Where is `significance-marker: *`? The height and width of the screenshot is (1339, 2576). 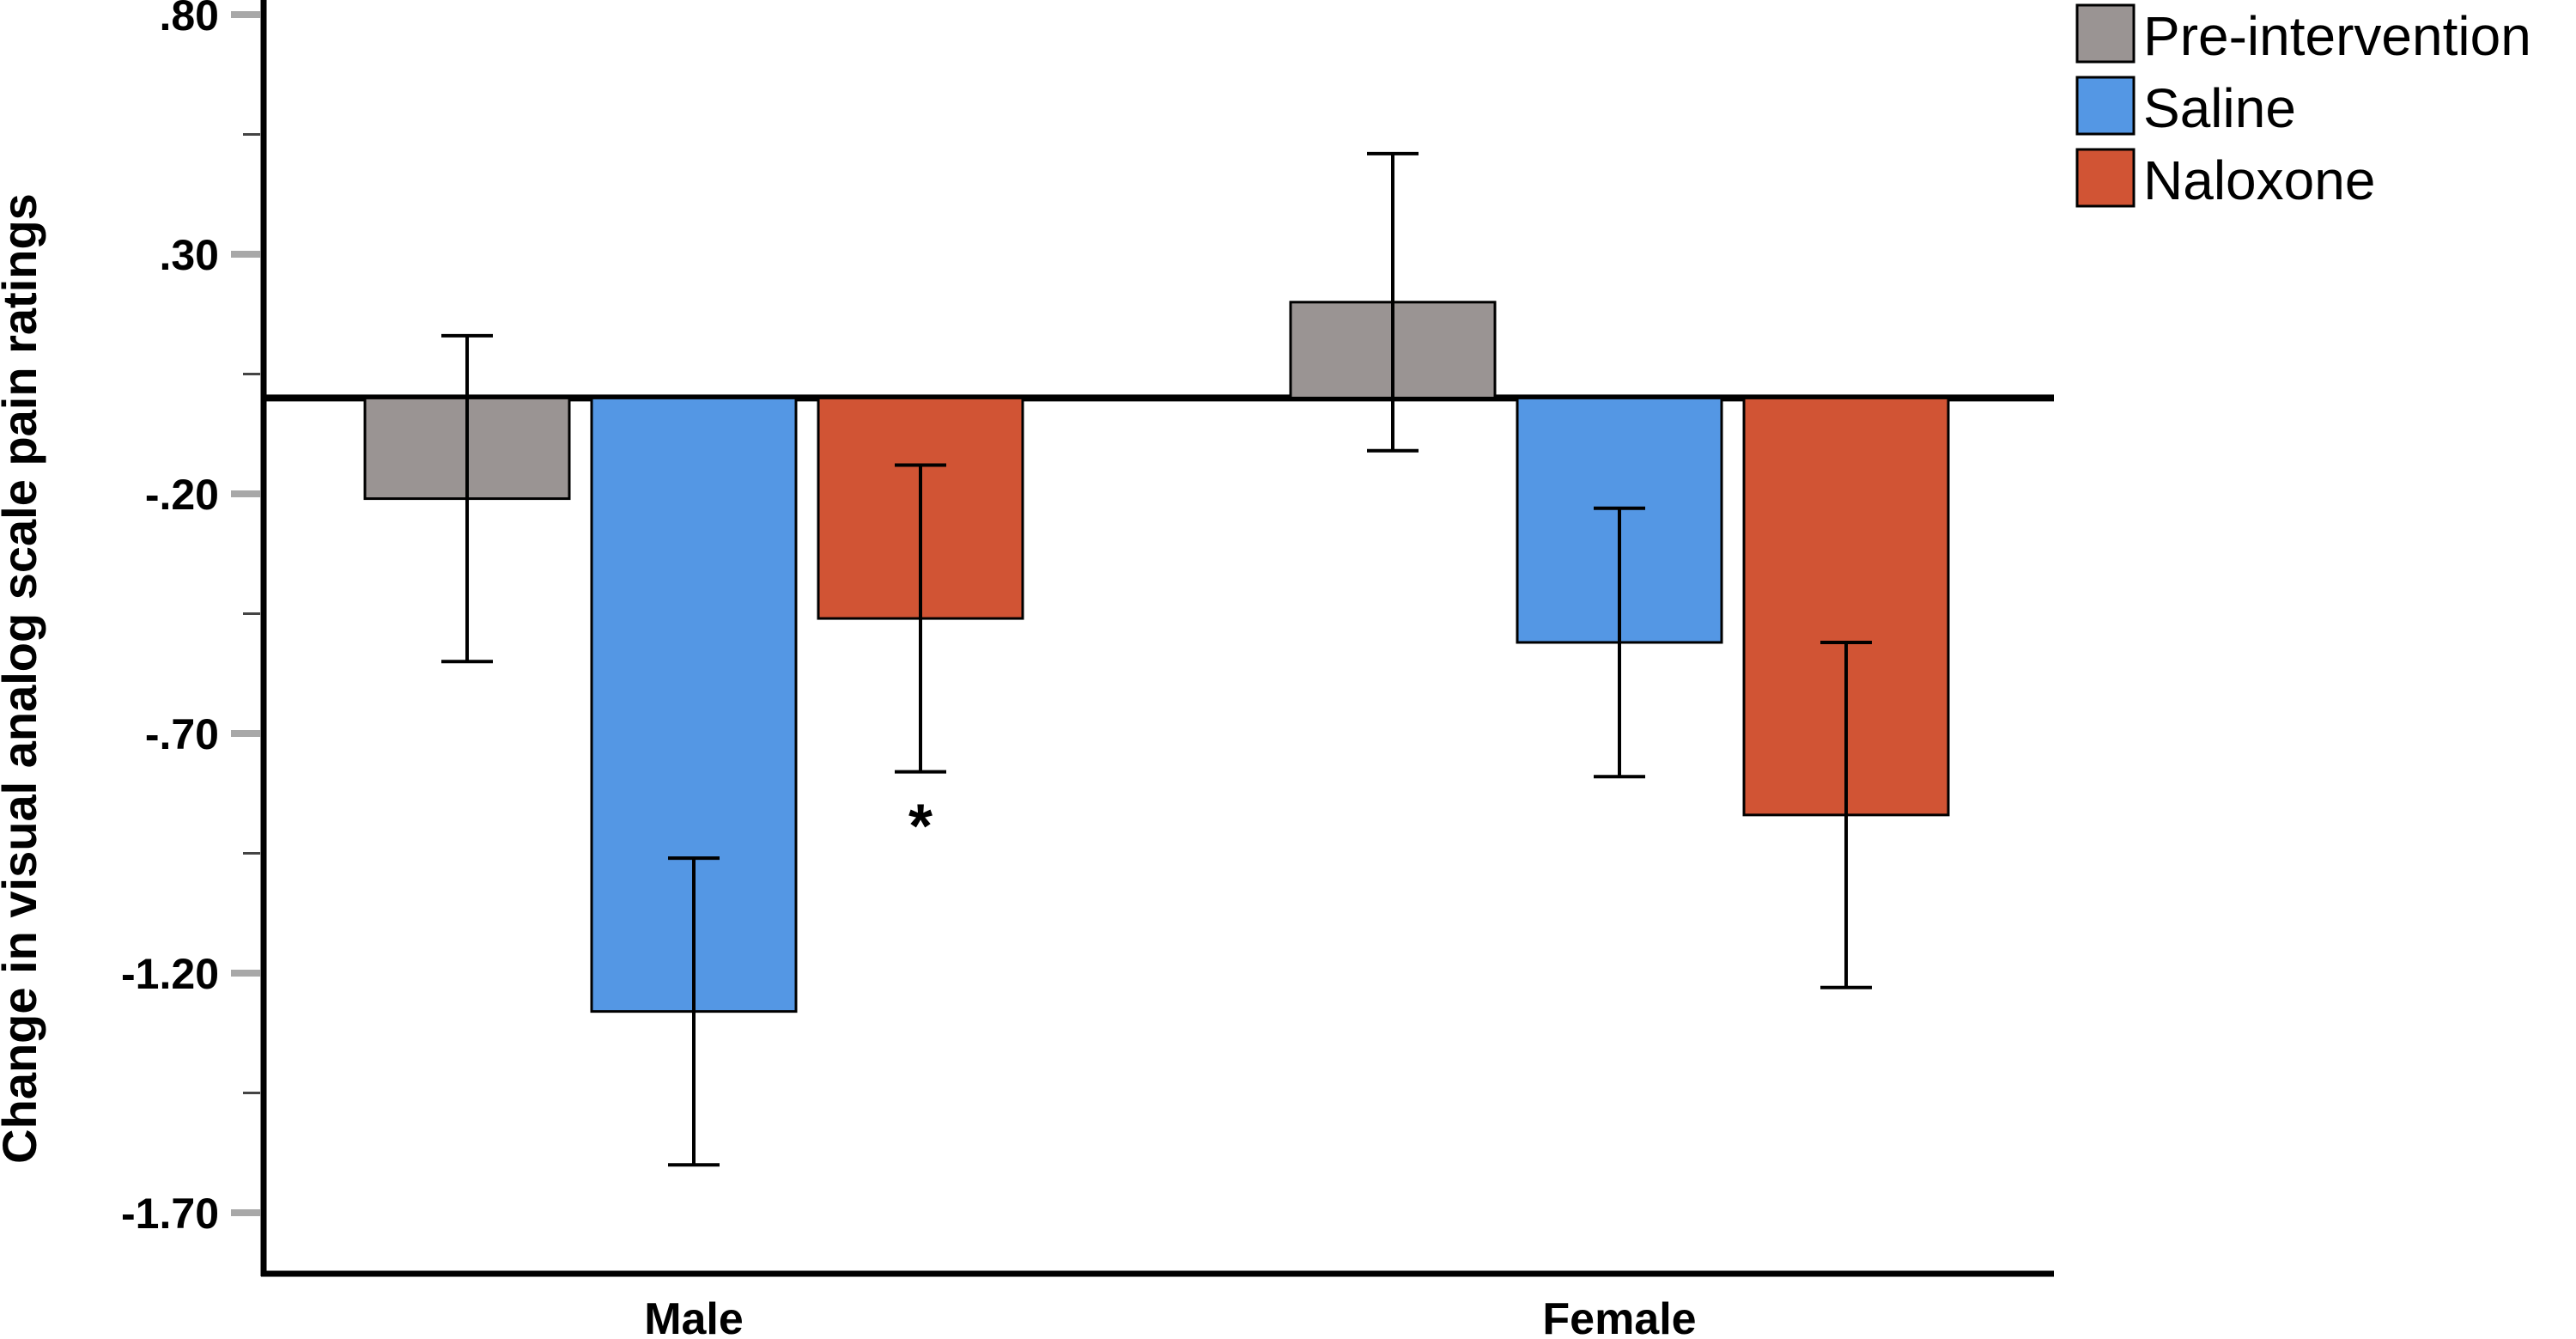 significance-marker: * is located at coordinates (921, 827).